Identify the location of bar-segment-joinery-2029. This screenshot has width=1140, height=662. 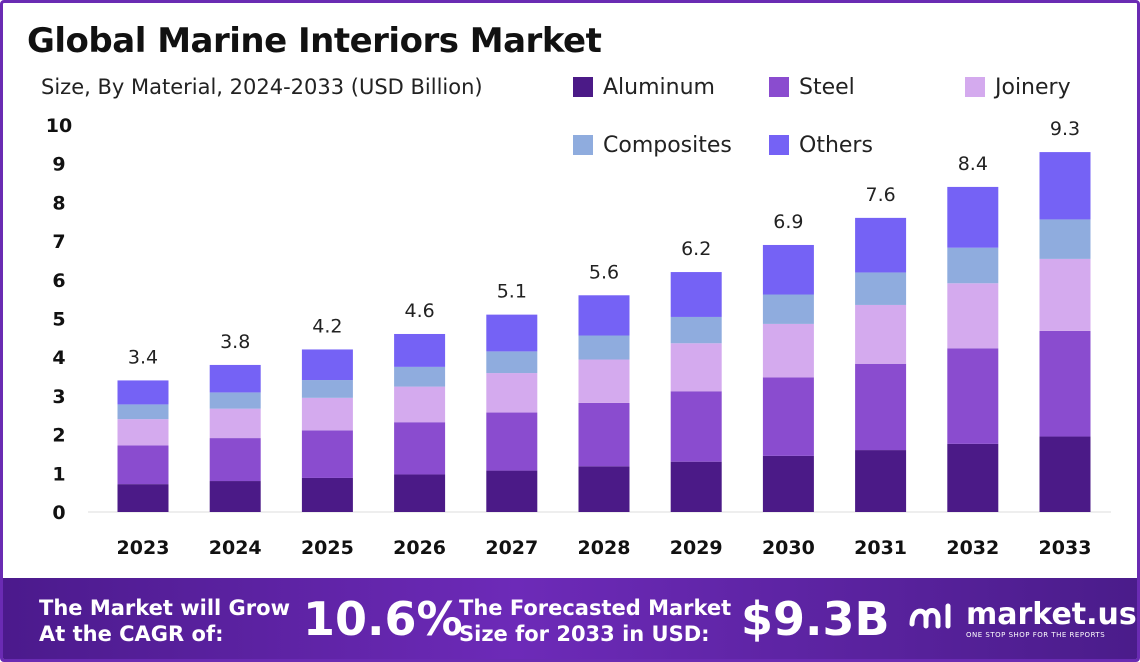
(696, 367).